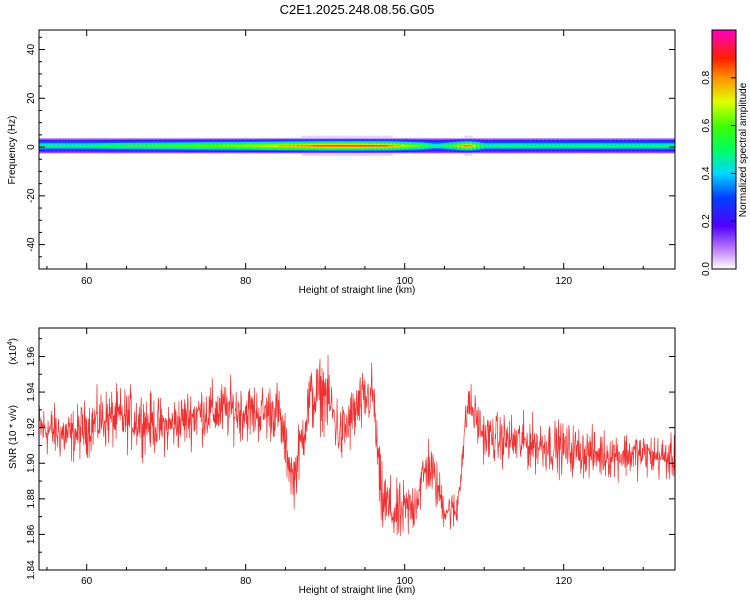 The height and width of the screenshot is (600, 750). What do you see at coordinates (87, 281) in the screenshot?
I see `spectrogram-xtick-label: 60` at bounding box center [87, 281].